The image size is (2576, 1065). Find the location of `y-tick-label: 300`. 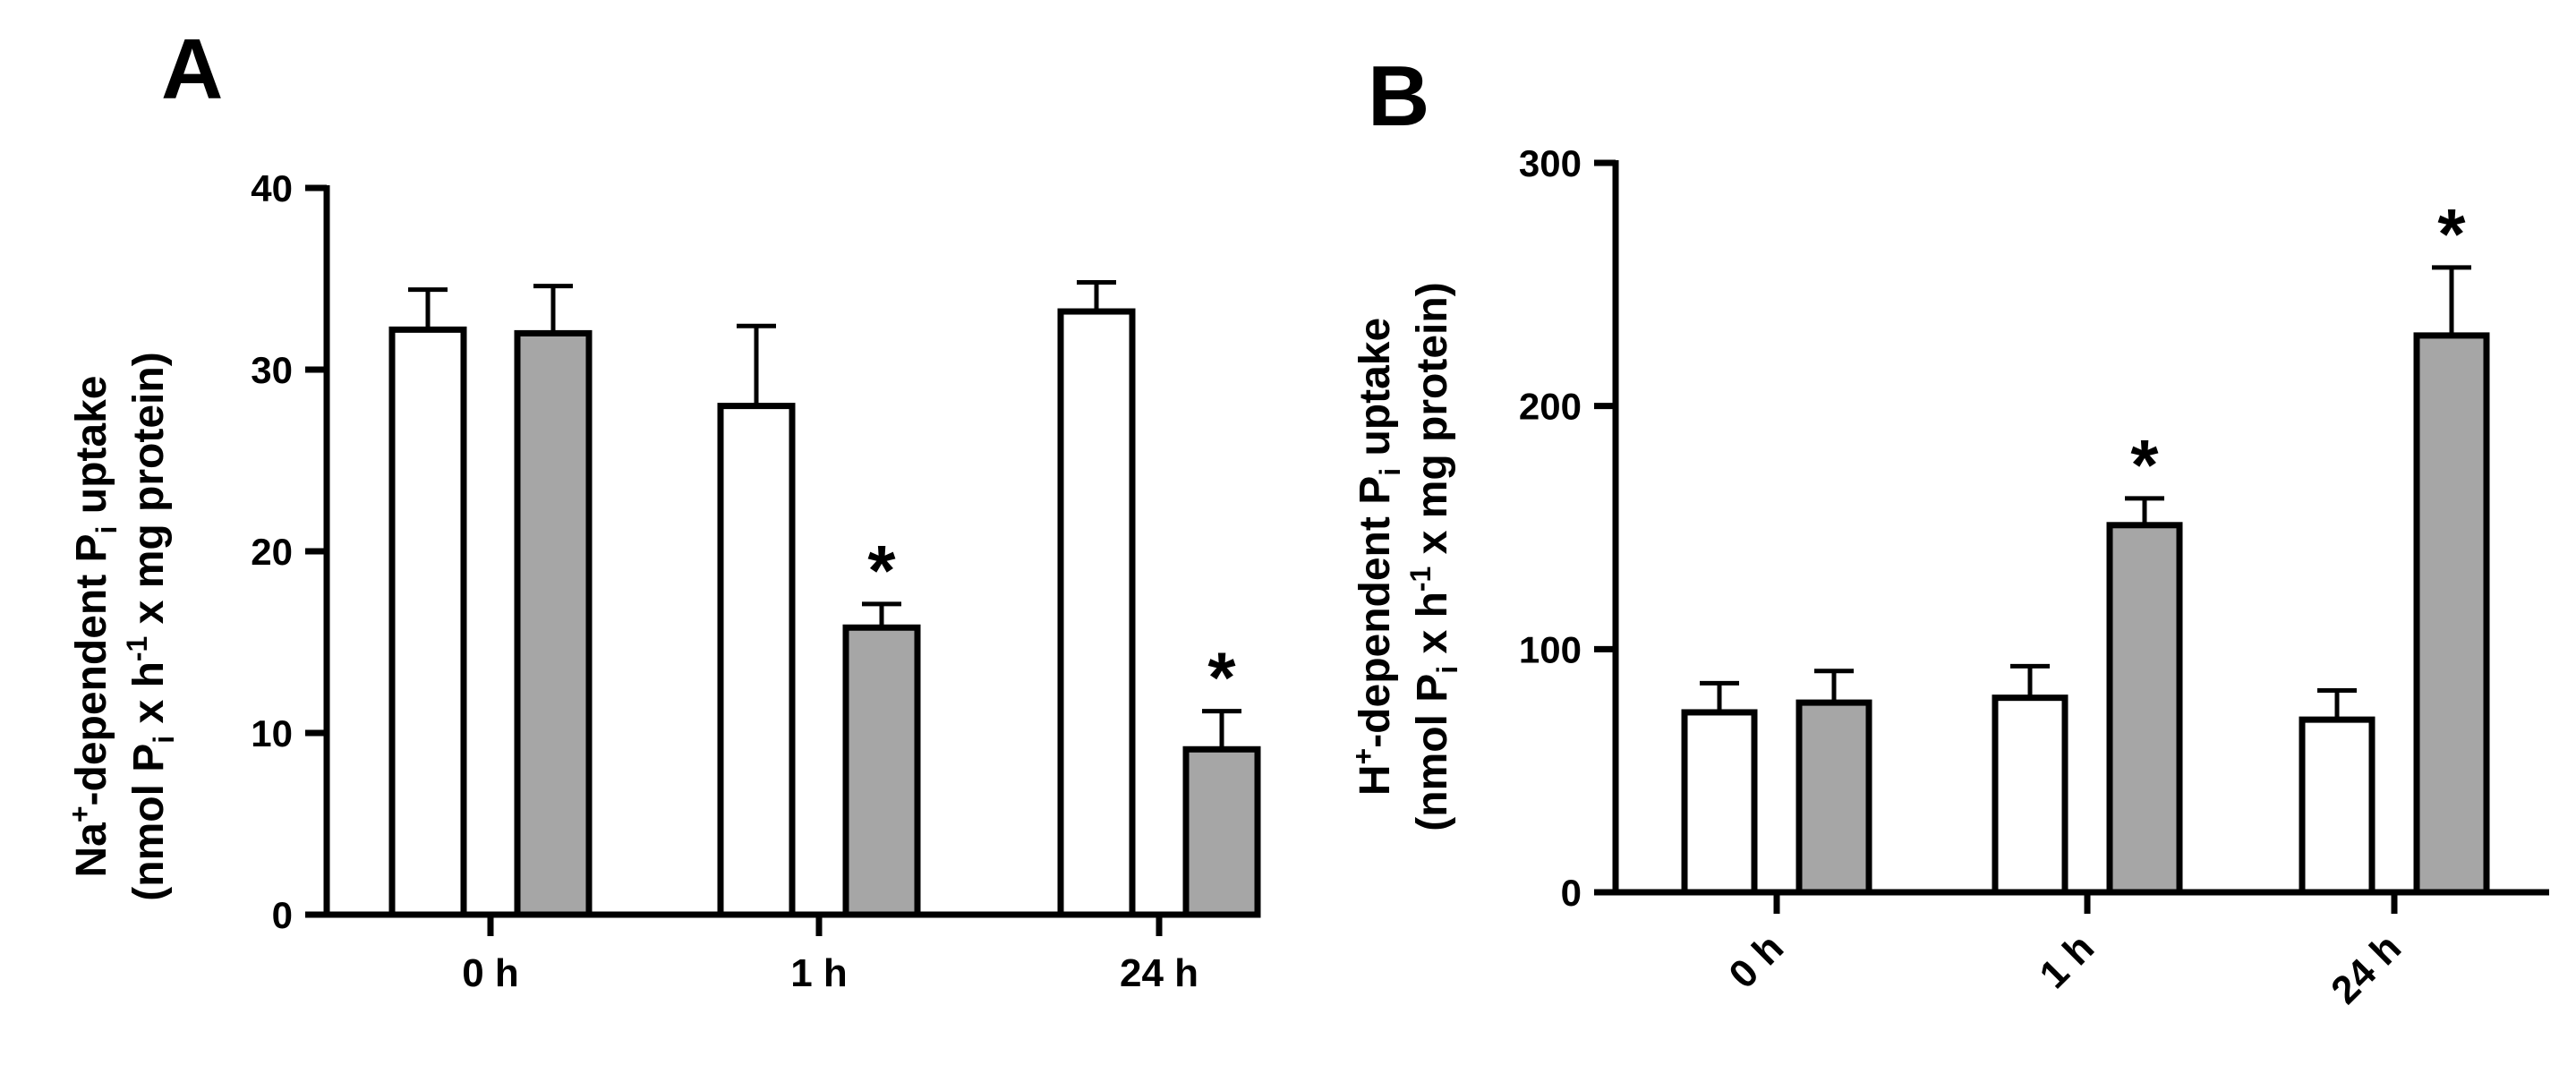

y-tick-label: 300 is located at coordinates (1550, 163).